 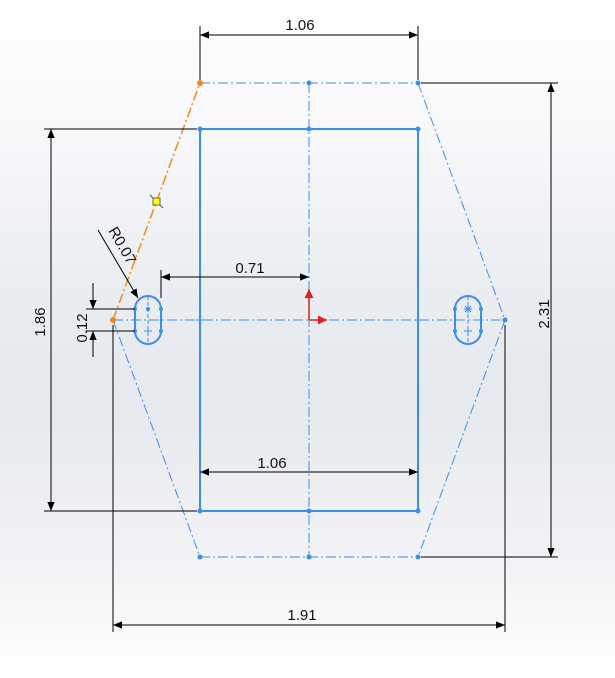 I want to click on dim-total-height: 2.31, so click(x=544, y=313).